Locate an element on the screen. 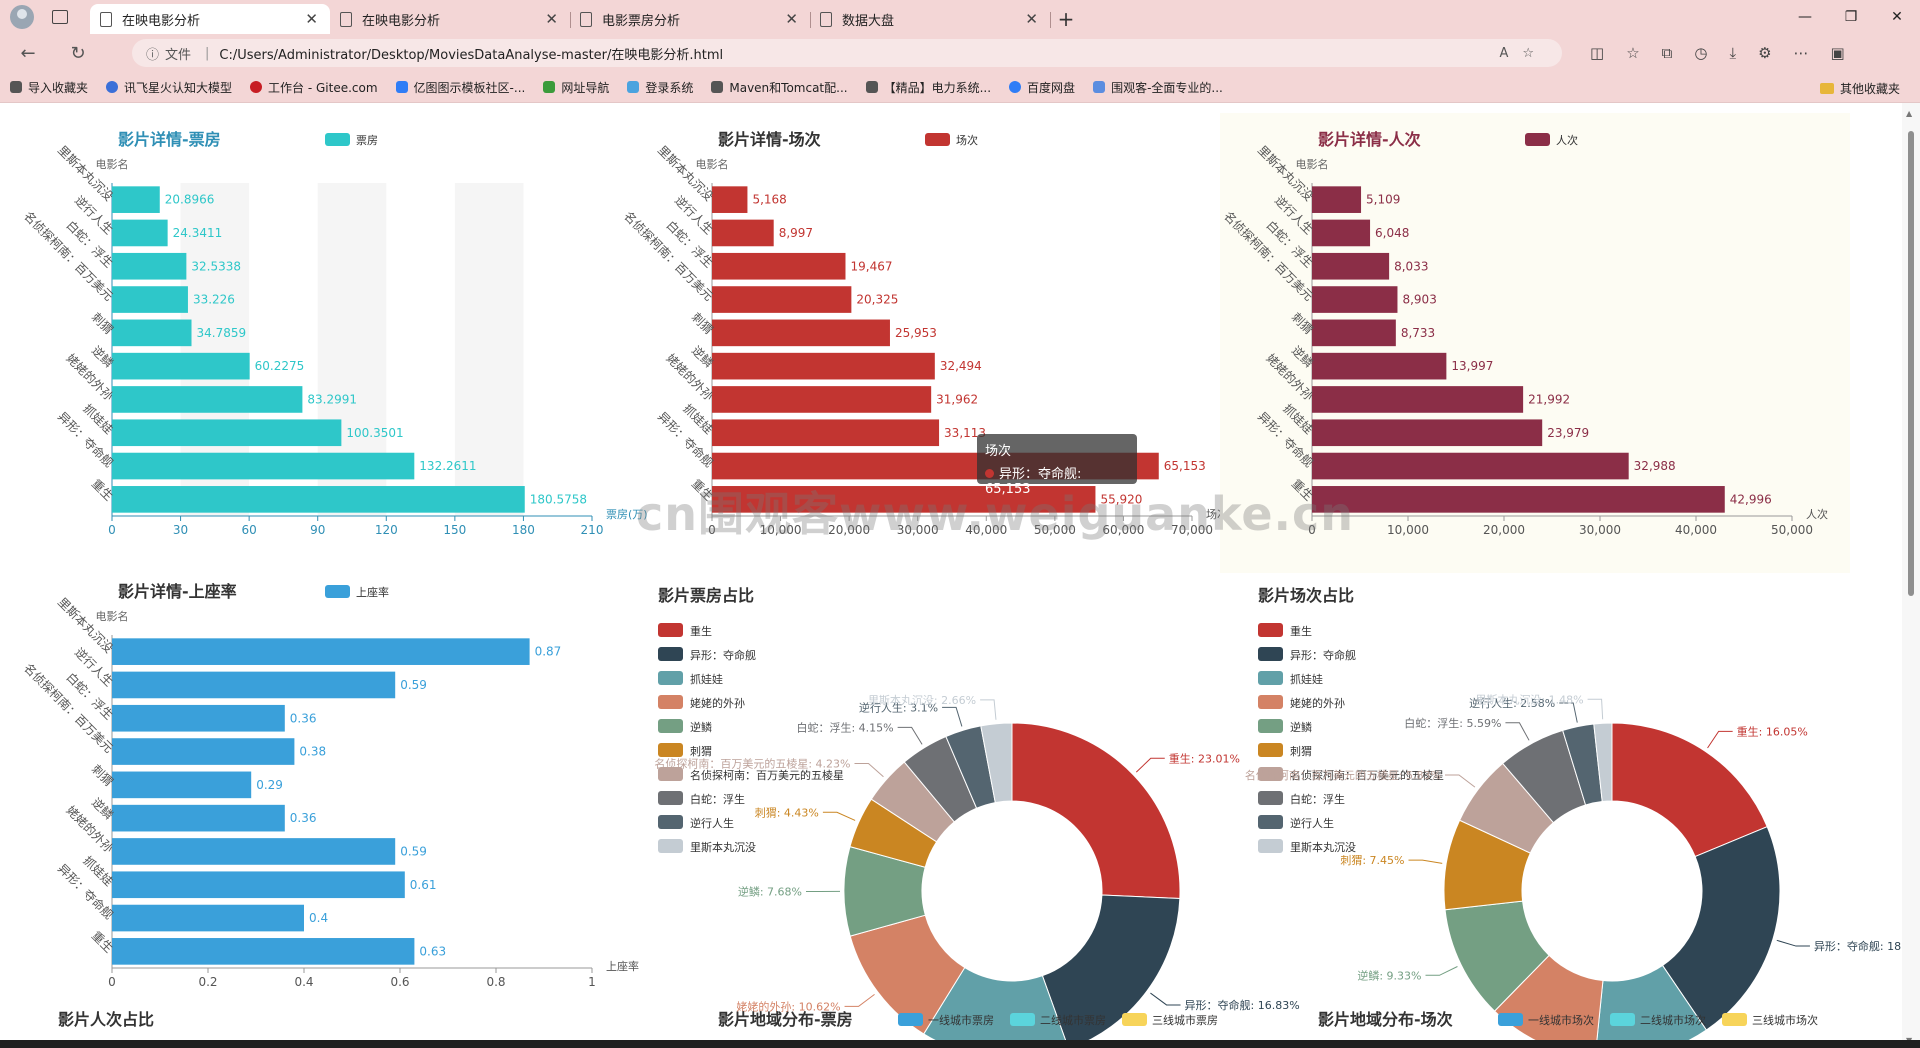 This screenshot has width=1920, height=1048. x-tick-label: 0 is located at coordinates (112, 530).